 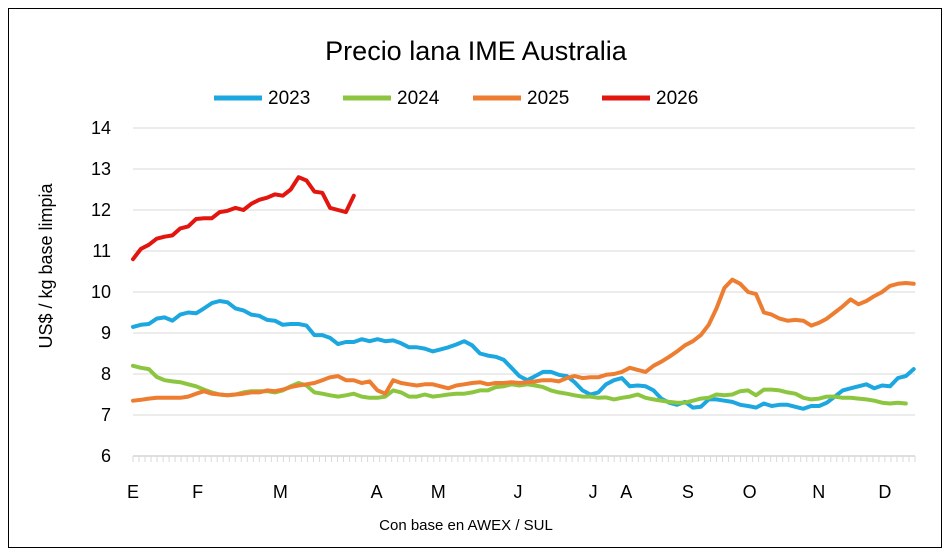 What do you see at coordinates (466, 525) in the screenshot?
I see `x-axis-label: Con base en AWEX / SUL` at bounding box center [466, 525].